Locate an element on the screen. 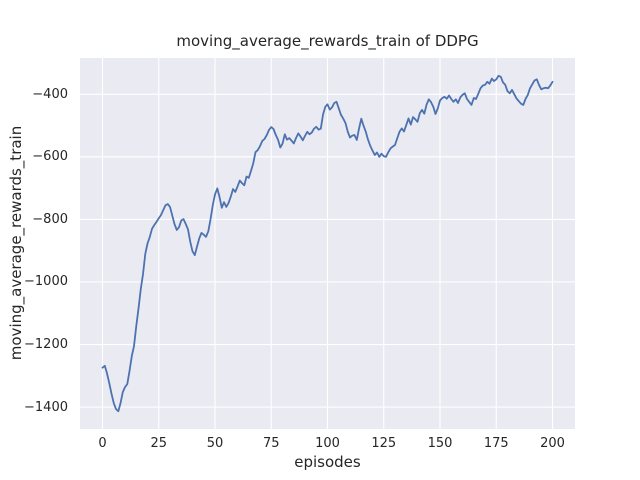  x-tick-label: 150 is located at coordinates (440, 443).